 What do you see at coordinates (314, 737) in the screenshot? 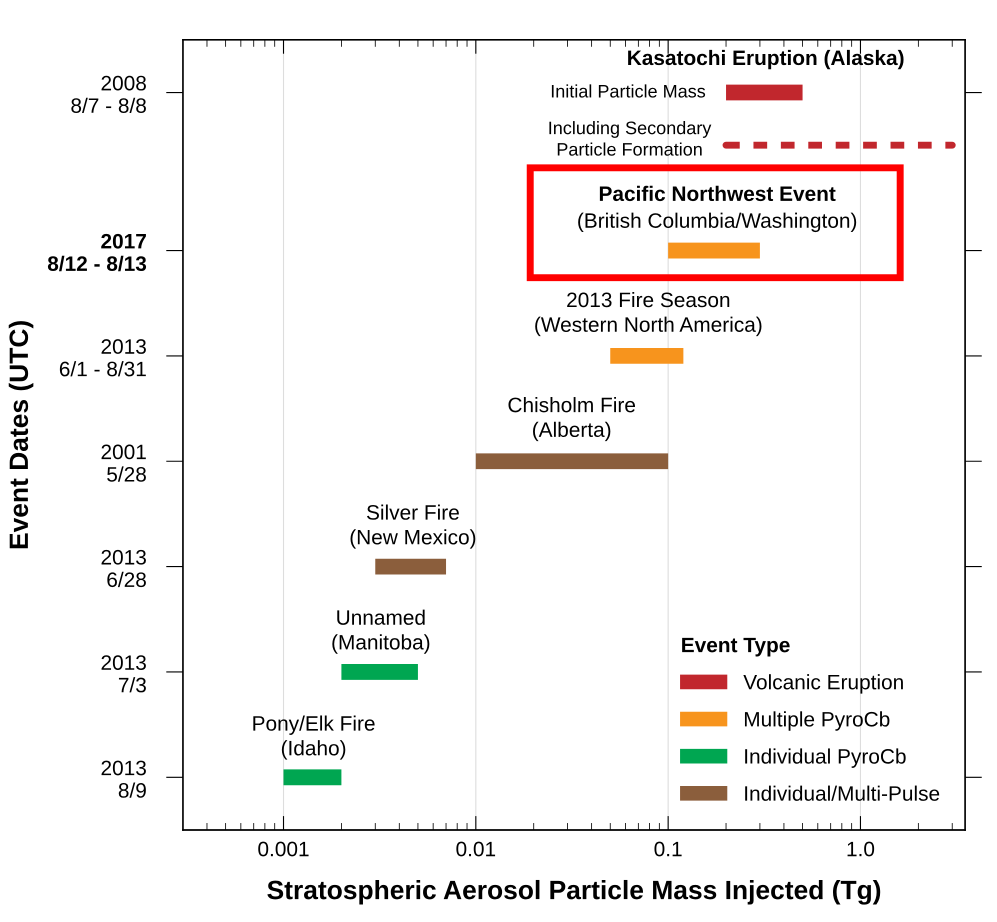
I see `annotation: Pony/Elk Fire (Idaho)` at bounding box center [314, 737].